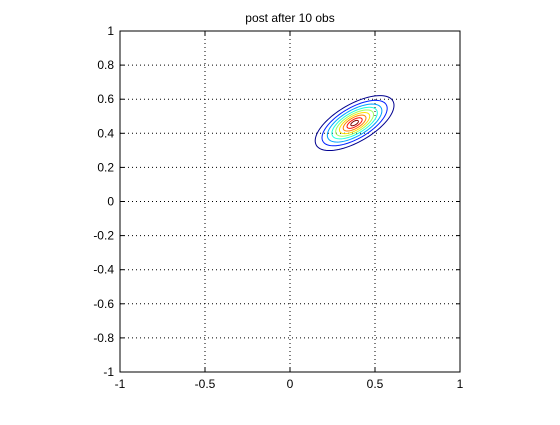  Describe the element at coordinates (105, 65) in the screenshot. I see `y-tick-label: 0.8` at that location.